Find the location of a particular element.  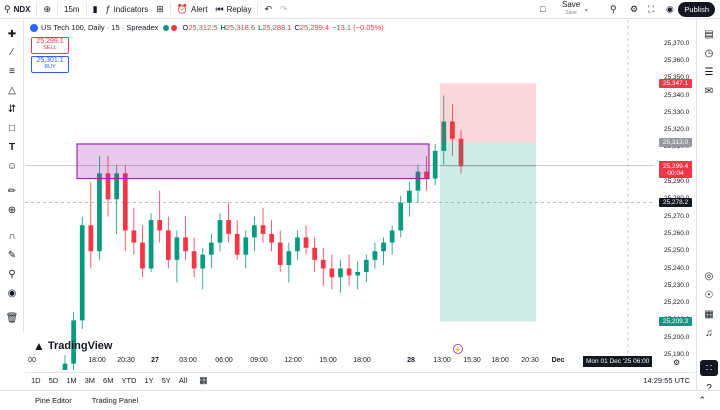

fullscreen-button: ⛶ is located at coordinates (651, 9).